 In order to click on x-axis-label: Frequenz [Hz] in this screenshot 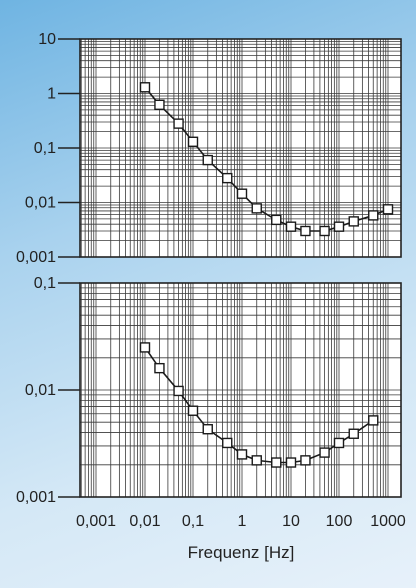, I will do `click(241, 552)`.